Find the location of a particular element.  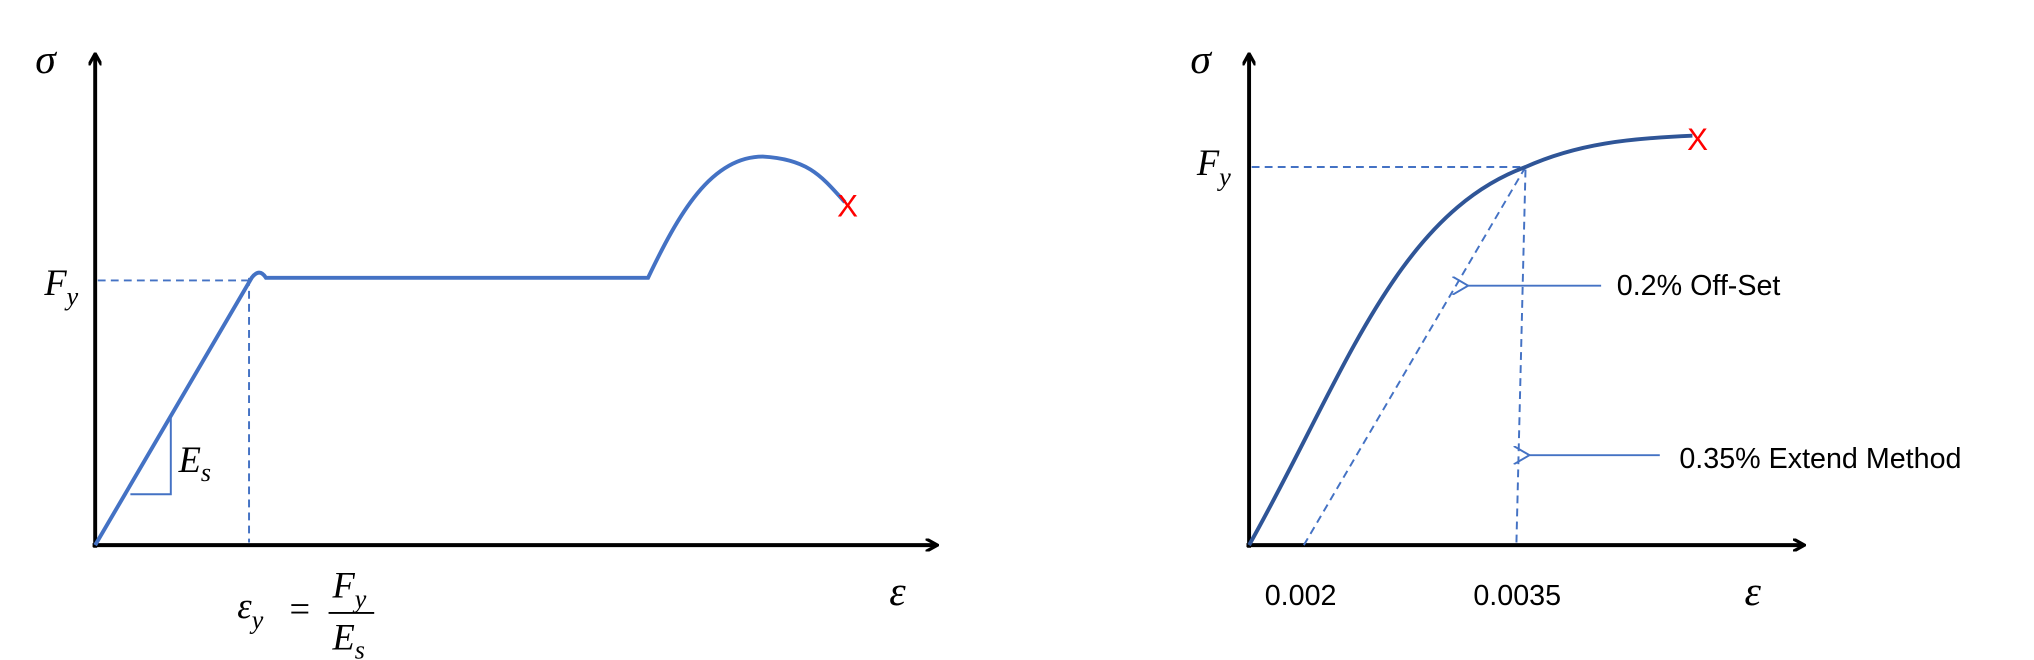

extend-line is located at coordinates (1521, 357).